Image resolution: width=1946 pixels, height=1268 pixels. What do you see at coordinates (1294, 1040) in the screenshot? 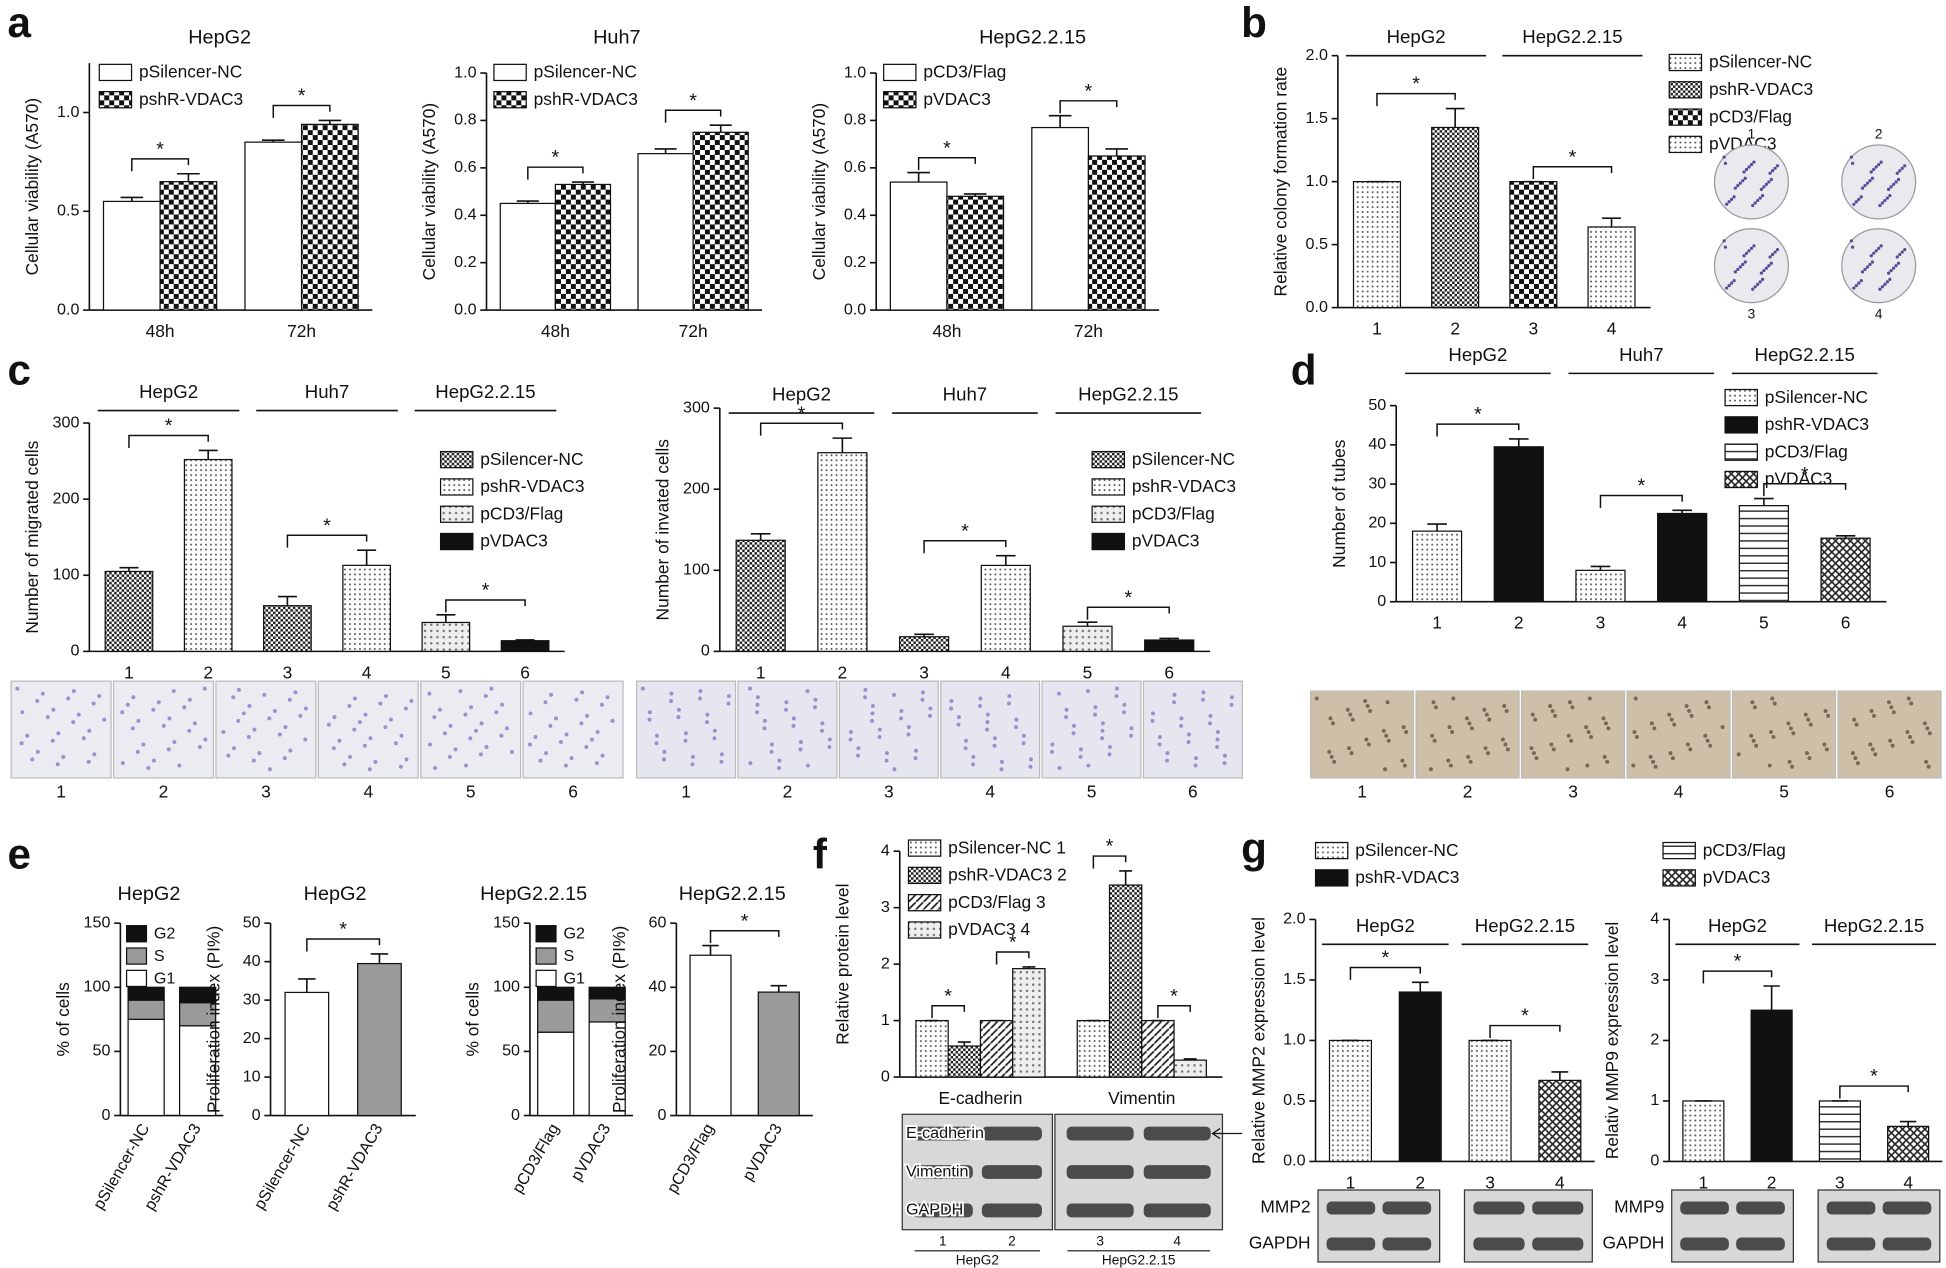
I see `y-tick-label: 1.0` at bounding box center [1294, 1040].